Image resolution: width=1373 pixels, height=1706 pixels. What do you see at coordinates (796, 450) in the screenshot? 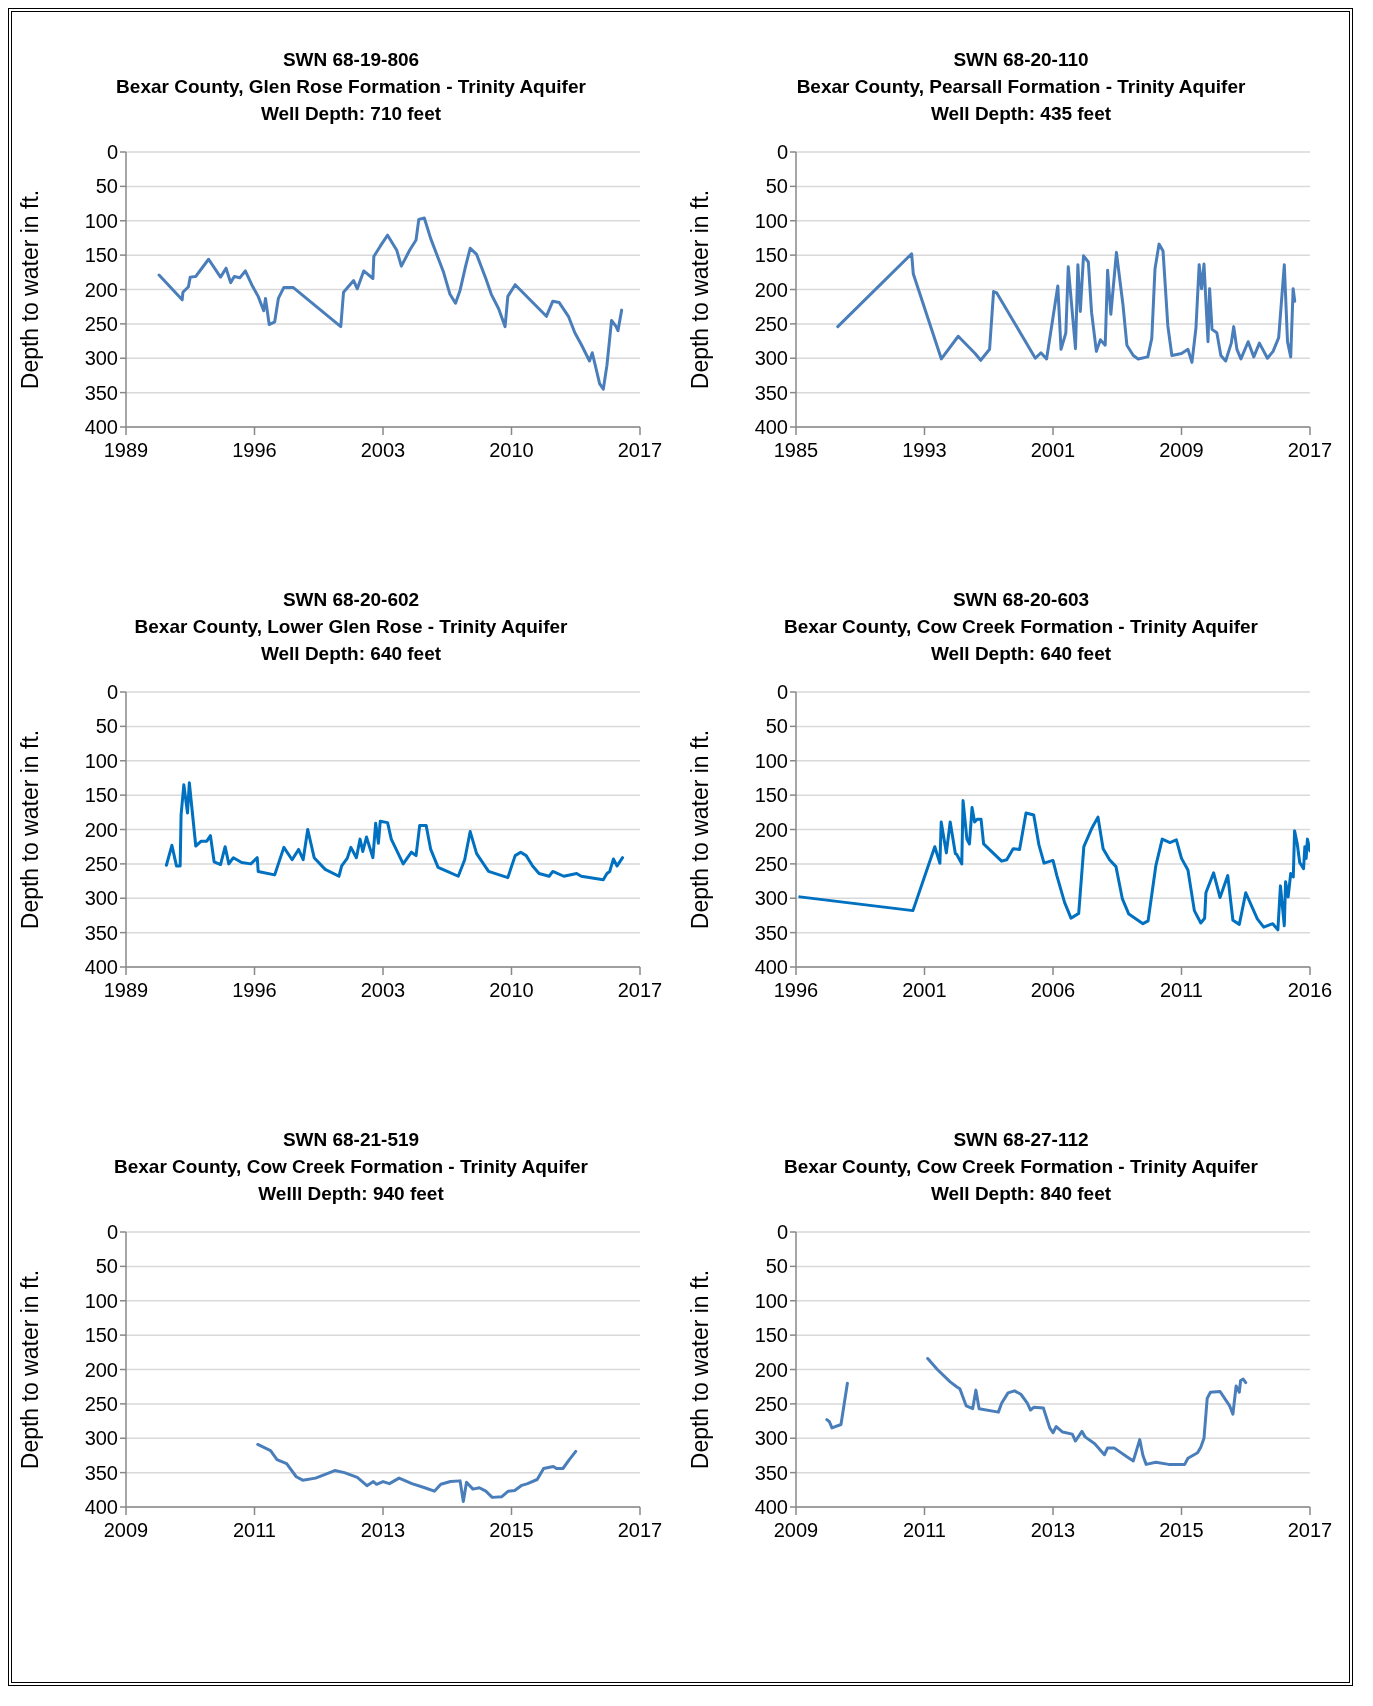
I see `x-tick-label: 1985` at bounding box center [796, 450].